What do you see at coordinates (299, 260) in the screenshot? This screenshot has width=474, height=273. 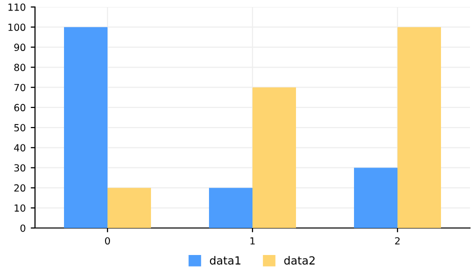 I see `legend-label: data2` at bounding box center [299, 260].